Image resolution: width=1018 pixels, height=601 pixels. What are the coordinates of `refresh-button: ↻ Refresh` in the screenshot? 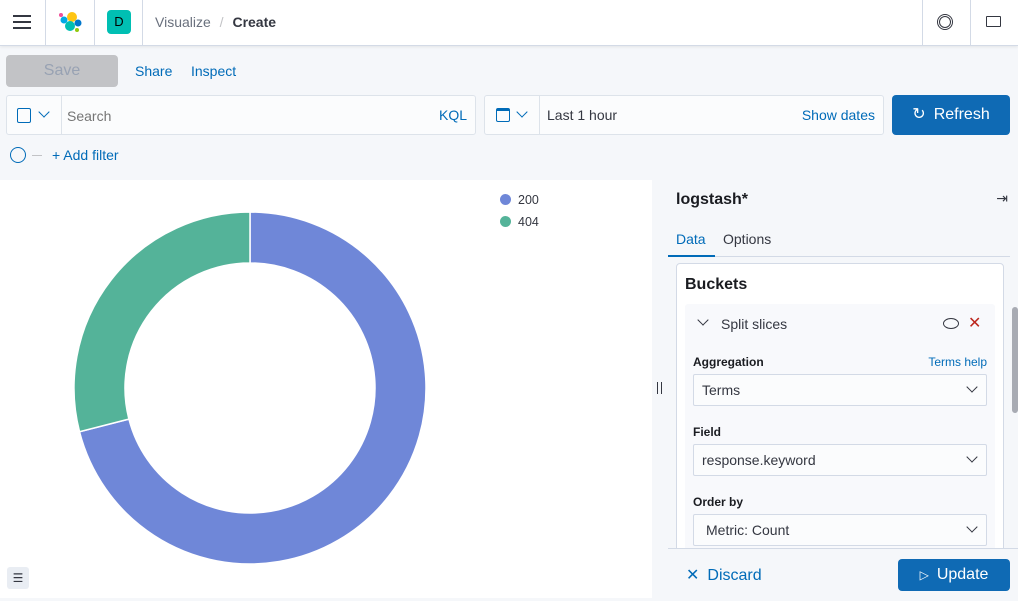 It's located at (951, 115).